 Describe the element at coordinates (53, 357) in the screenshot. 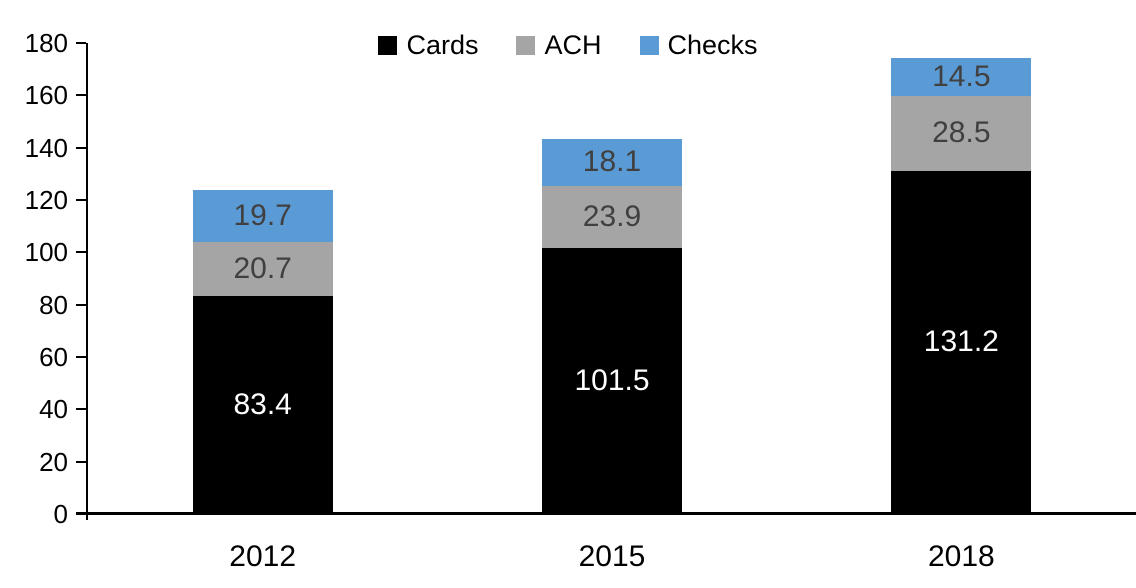

I see `y-tick-label: 60` at that location.